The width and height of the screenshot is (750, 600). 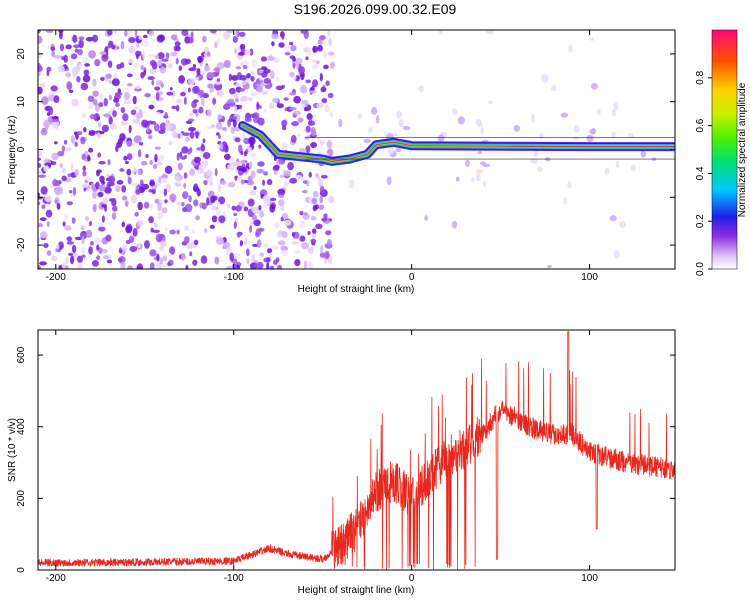 I want to click on y-tick-label: 400, so click(x=21, y=426).